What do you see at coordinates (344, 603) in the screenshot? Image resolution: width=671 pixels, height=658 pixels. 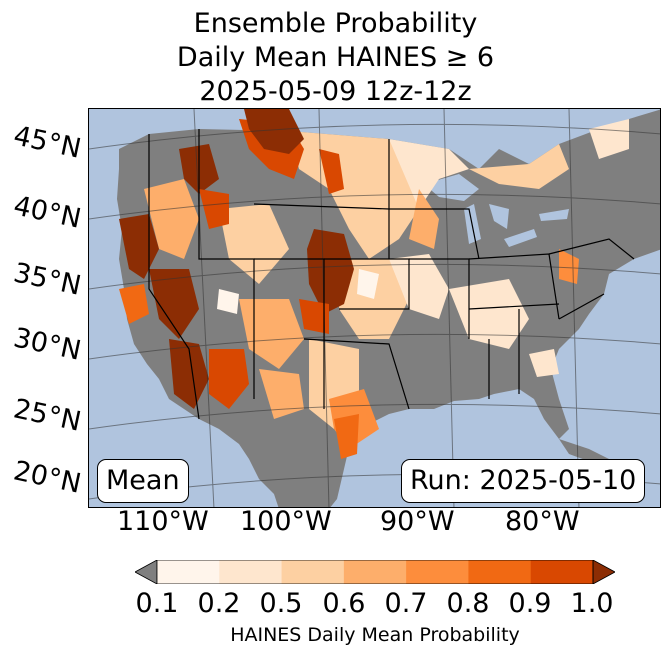 I see `cb-tick-3: 0.6` at bounding box center [344, 603].